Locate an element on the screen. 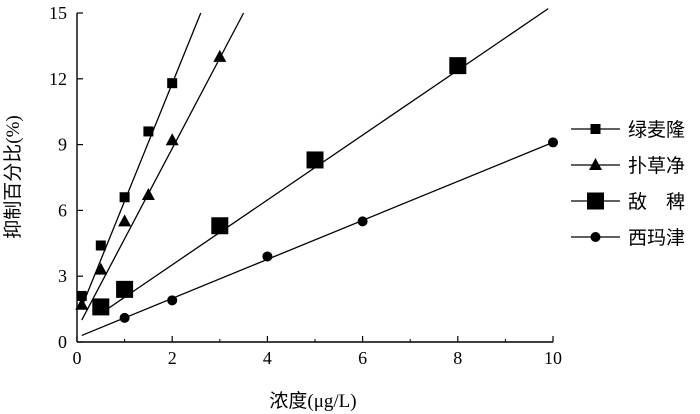  legend-label: 绿麦隆 is located at coordinates (656, 130).